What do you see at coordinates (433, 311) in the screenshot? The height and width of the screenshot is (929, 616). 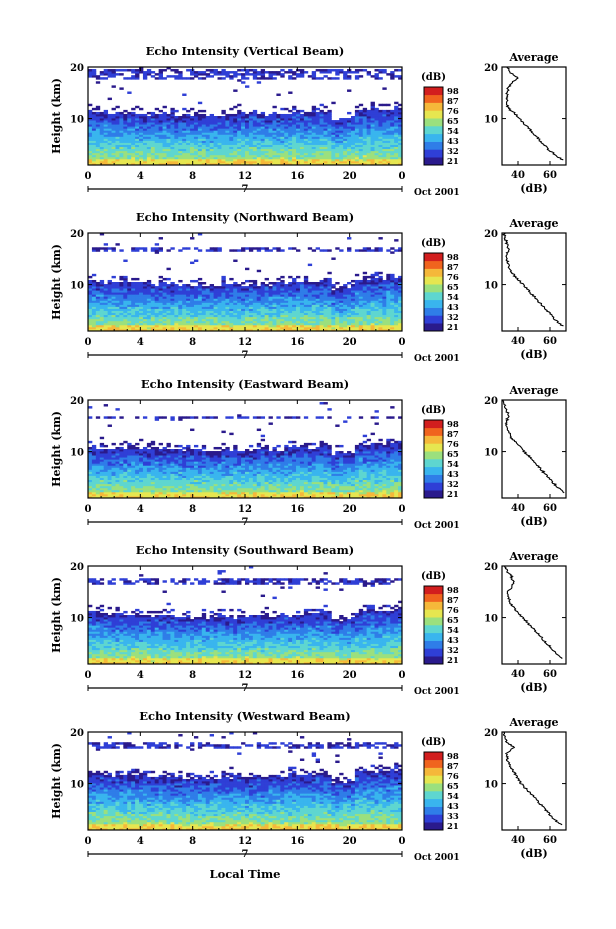 I see `colorbar-swatch` at bounding box center [433, 311].